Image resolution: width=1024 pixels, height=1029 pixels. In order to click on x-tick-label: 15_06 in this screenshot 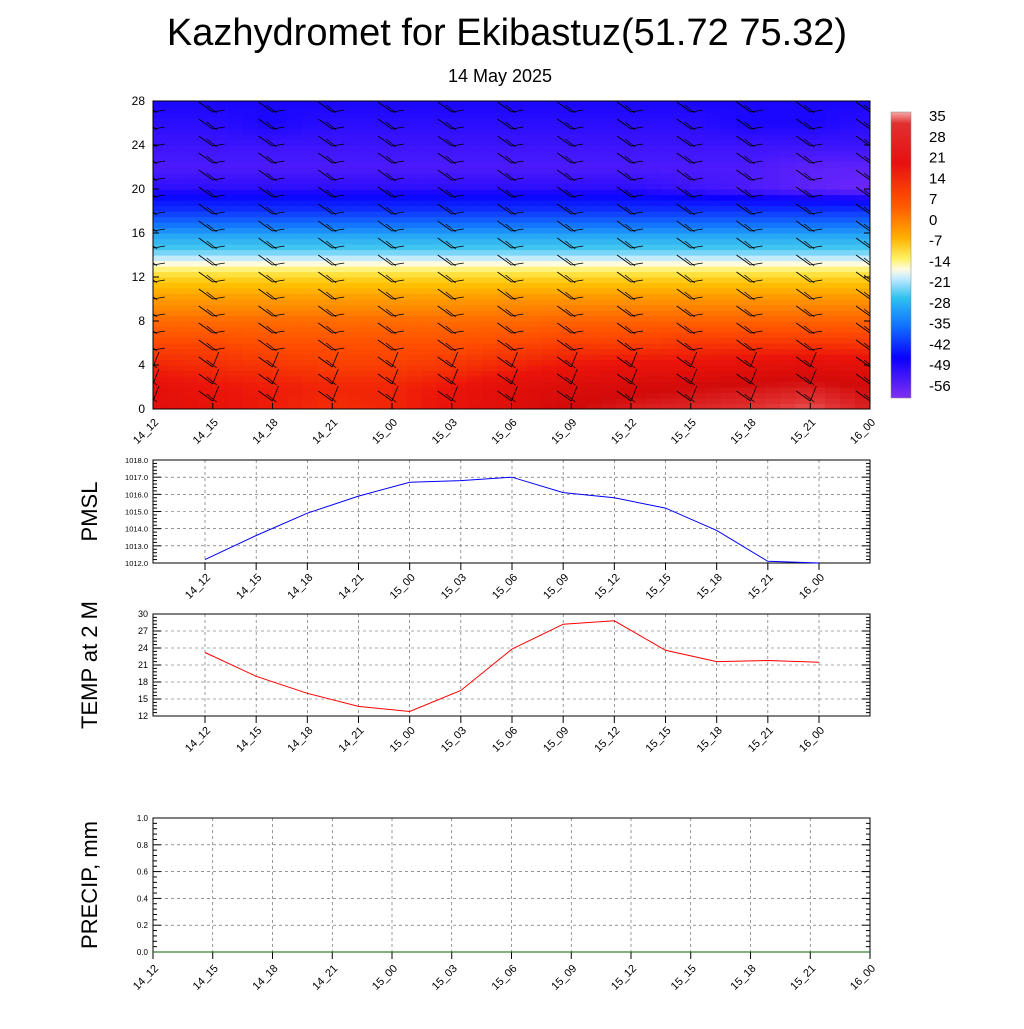, I will do `click(505, 978)`.